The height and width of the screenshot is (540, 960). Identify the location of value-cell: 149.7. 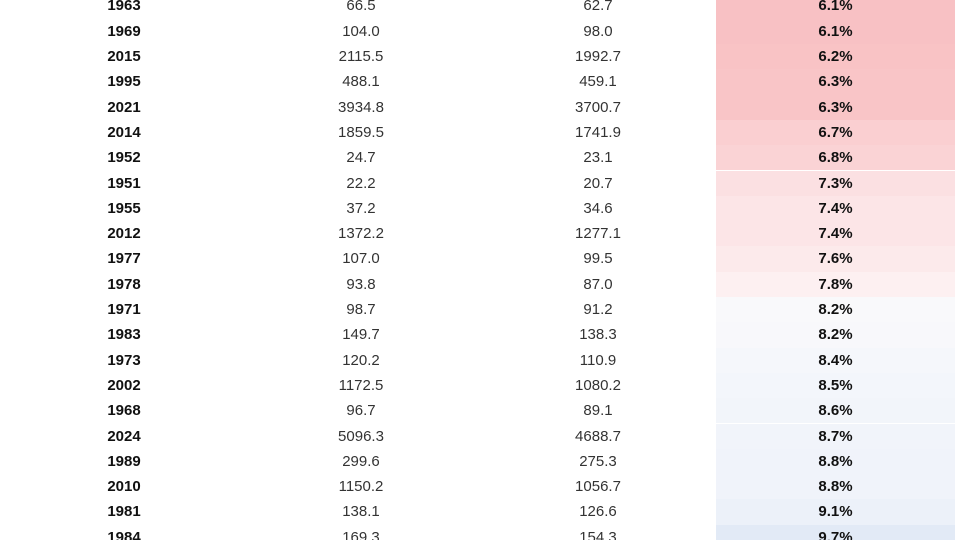
(361, 335).